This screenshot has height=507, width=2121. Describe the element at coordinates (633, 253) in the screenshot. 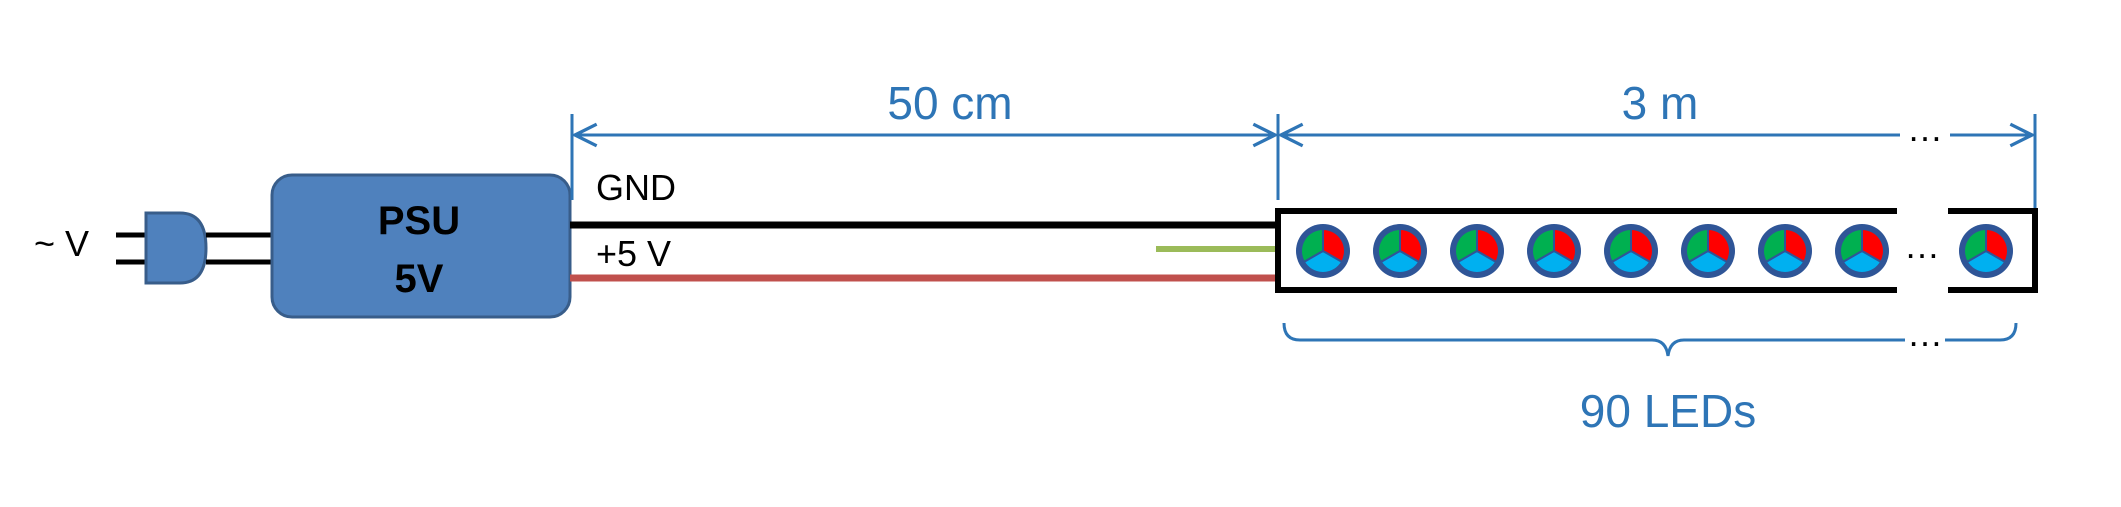

I see `plus5v-label: +5 V` at that location.